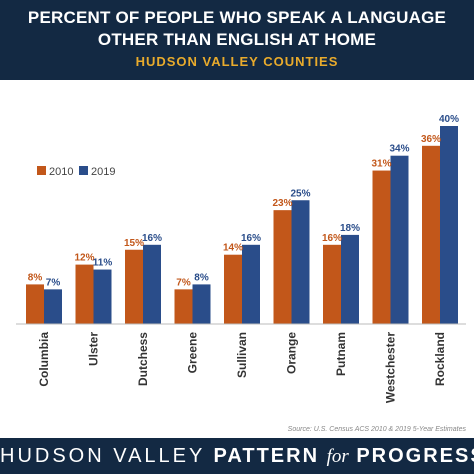 The height and width of the screenshot is (475, 474). What do you see at coordinates (381, 164) in the screenshot?
I see `value-label-westchester-2010: 31%` at bounding box center [381, 164].